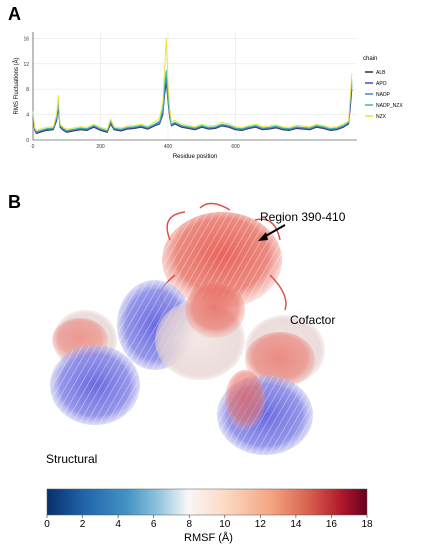  I want to click on colorbar-tick-label: 16, so click(332, 524).